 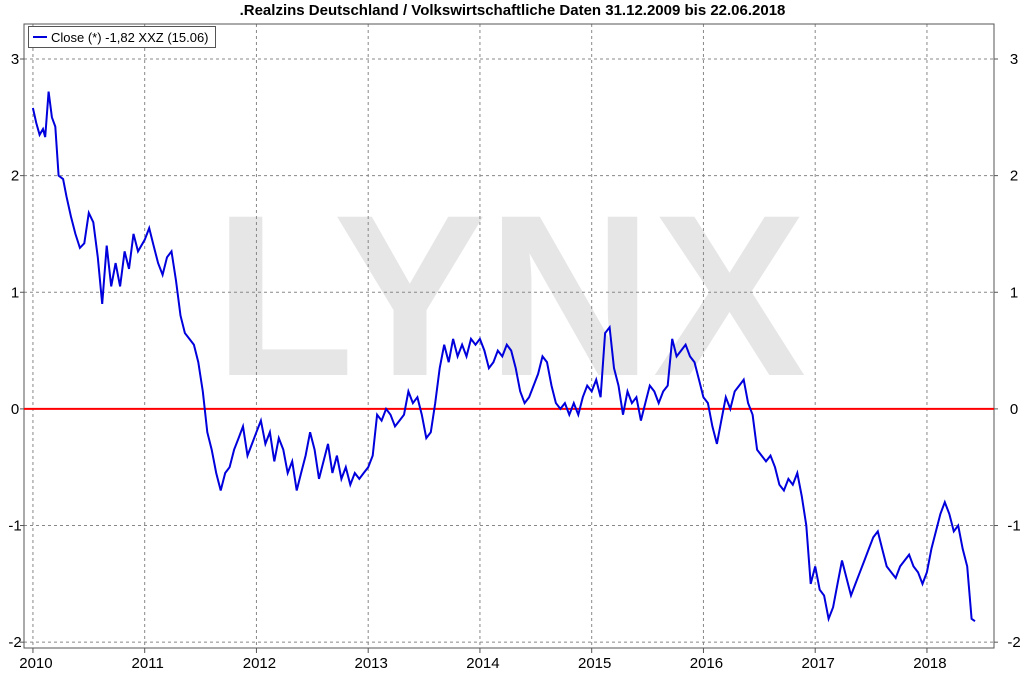 I want to click on y-tick-label-right: 3, so click(x=1014, y=59).